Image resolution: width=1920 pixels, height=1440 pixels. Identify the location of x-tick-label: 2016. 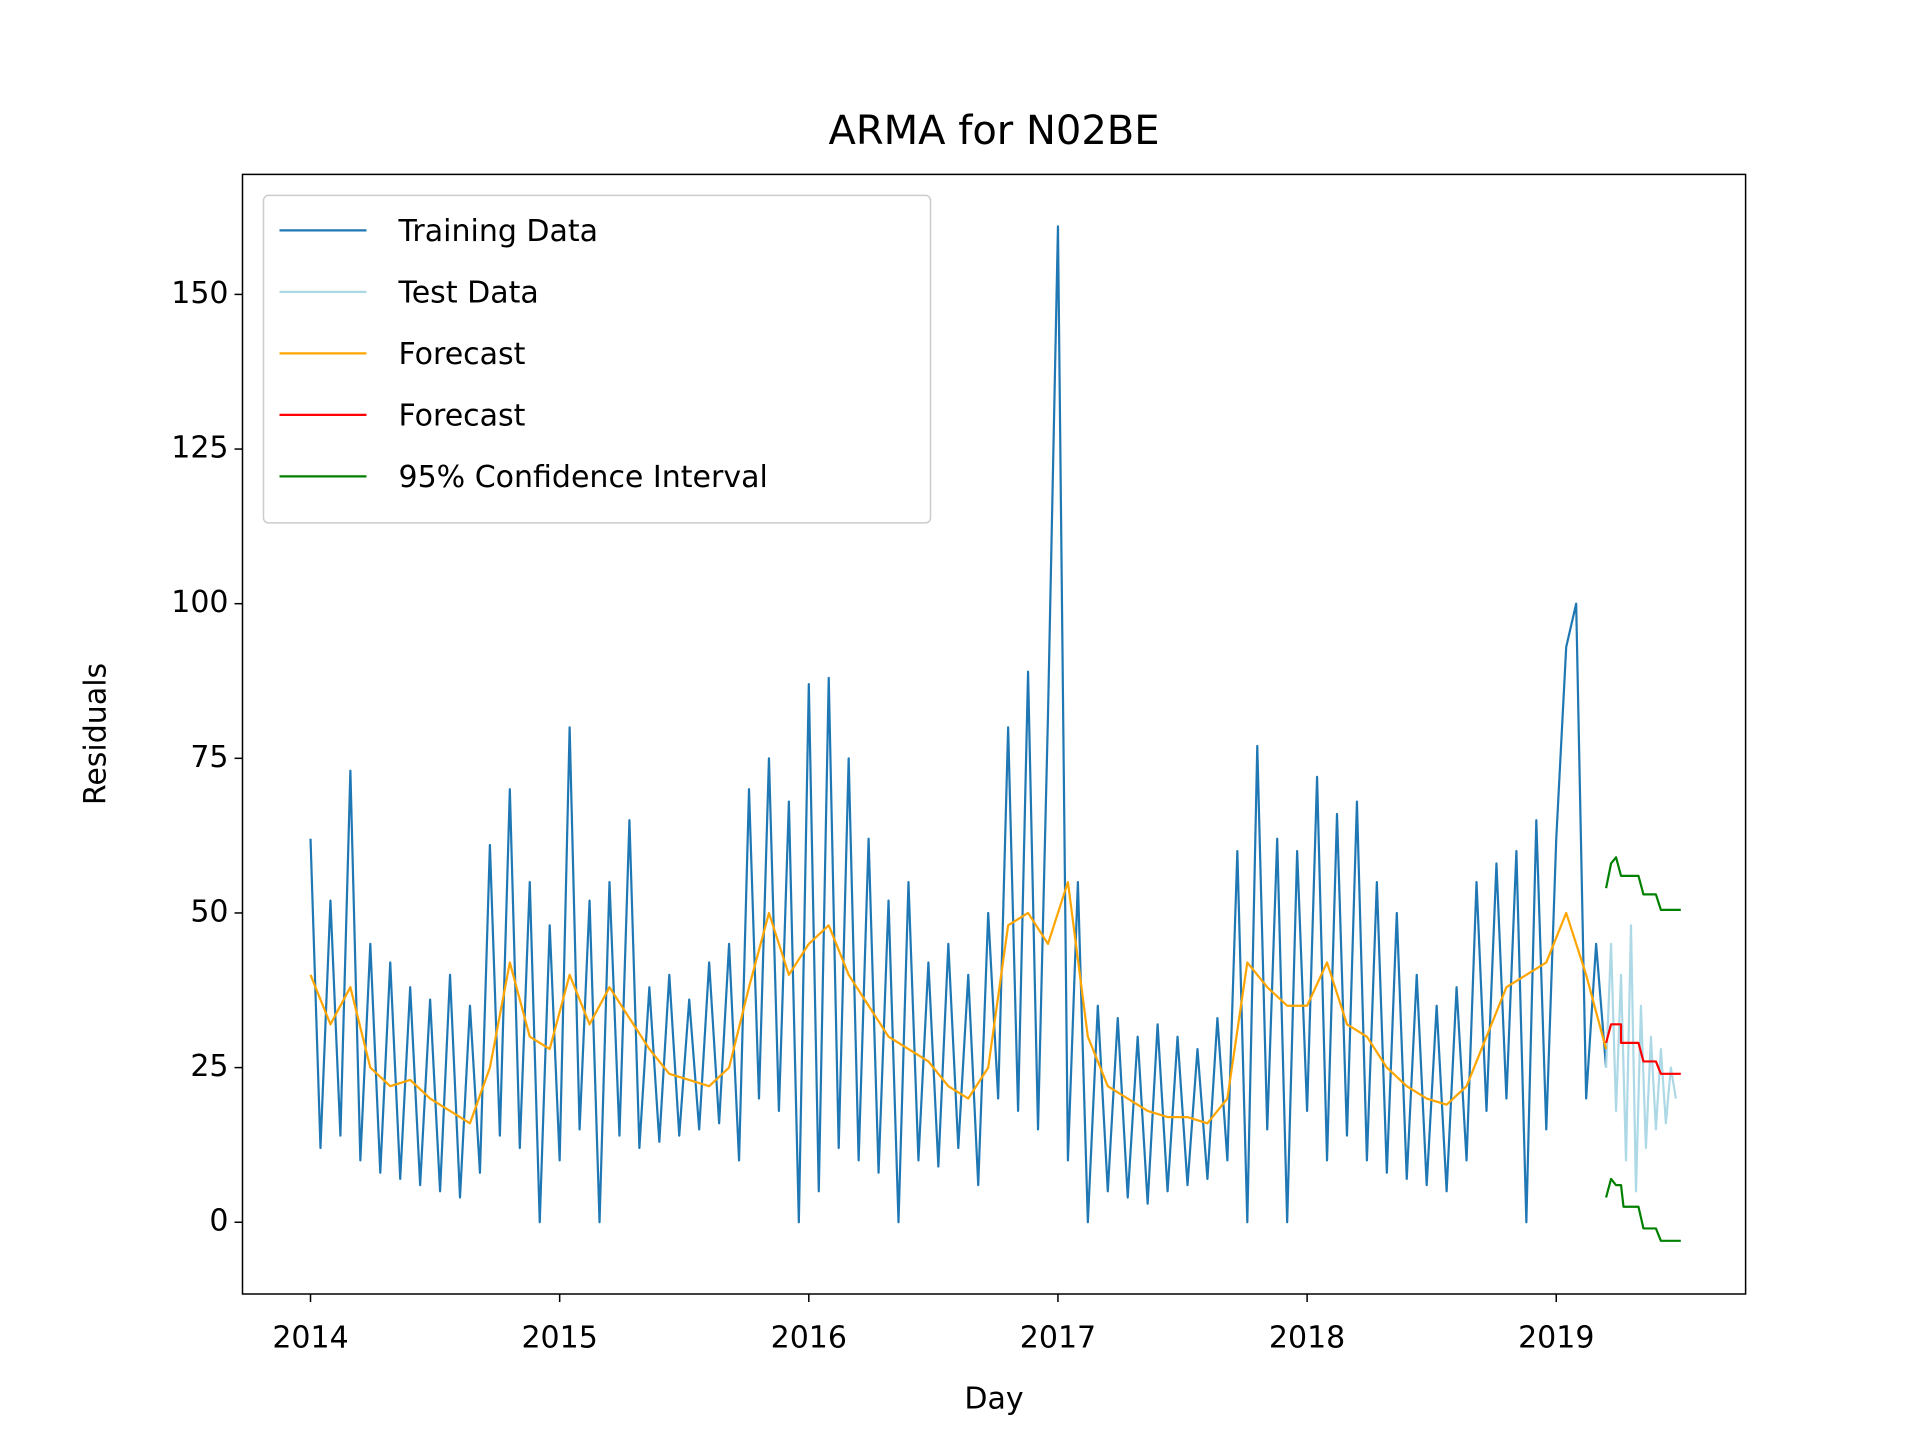
(809, 1338).